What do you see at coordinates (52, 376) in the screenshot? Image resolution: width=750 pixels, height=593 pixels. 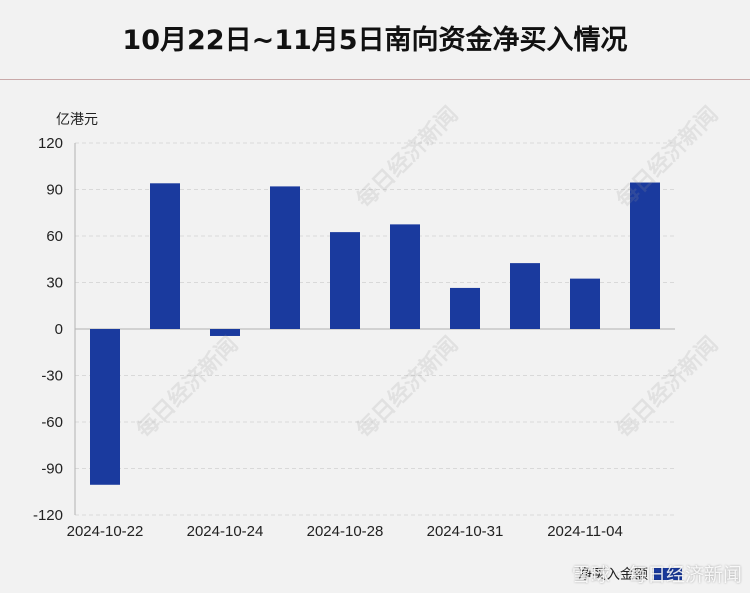 I see `y-tick-label: -30` at bounding box center [52, 376].